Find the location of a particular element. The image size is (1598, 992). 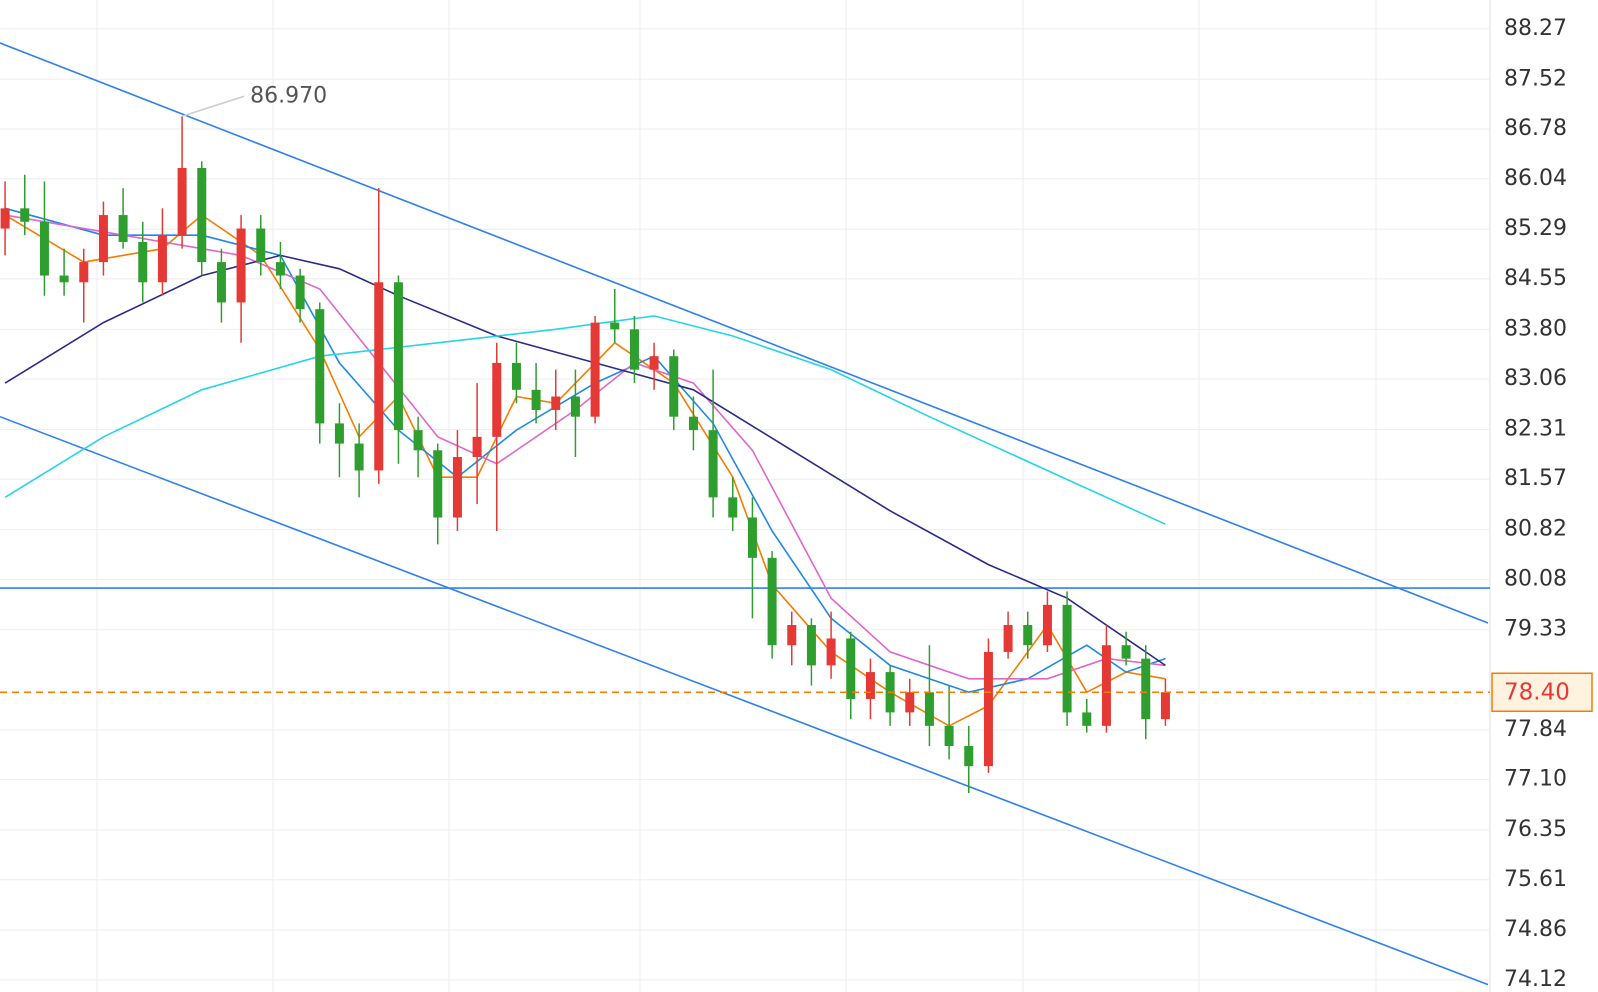

y-tick-label: 80.08 is located at coordinates (1535, 578).